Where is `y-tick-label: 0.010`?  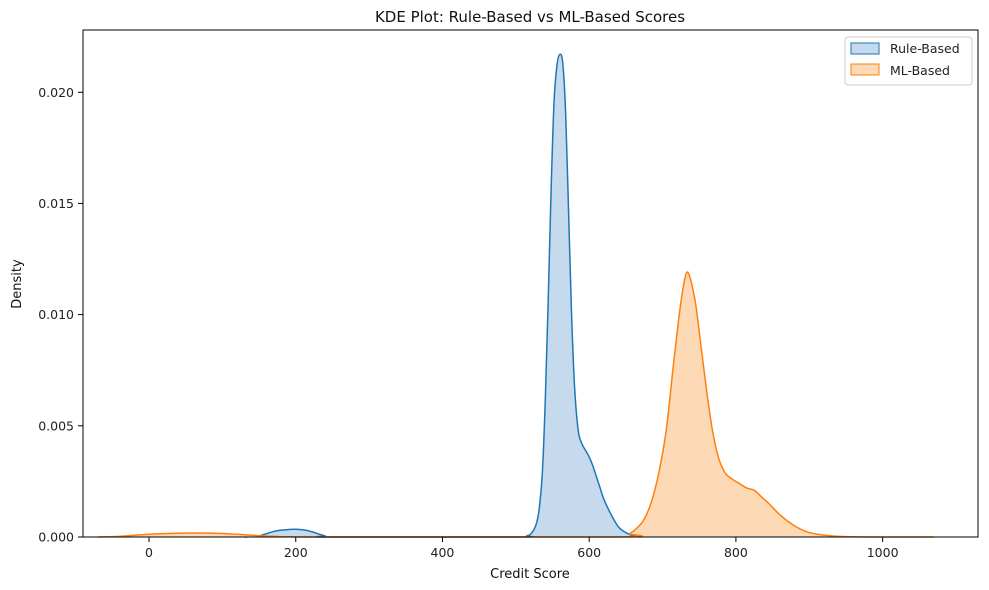
y-tick-label: 0.010 is located at coordinates (56, 314).